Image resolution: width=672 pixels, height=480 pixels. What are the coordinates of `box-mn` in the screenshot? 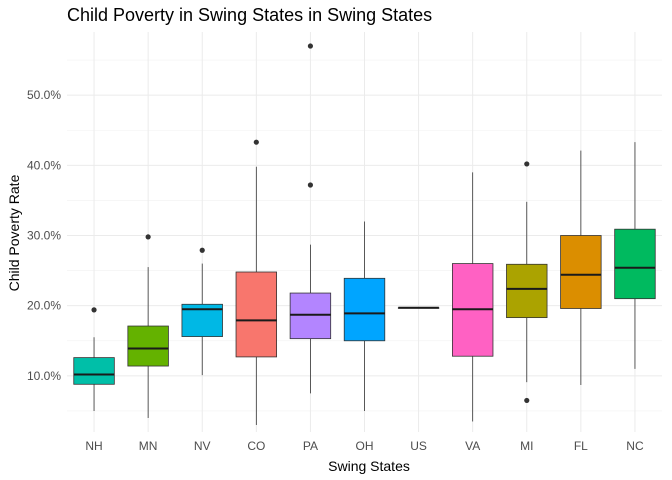 It's located at (148, 326).